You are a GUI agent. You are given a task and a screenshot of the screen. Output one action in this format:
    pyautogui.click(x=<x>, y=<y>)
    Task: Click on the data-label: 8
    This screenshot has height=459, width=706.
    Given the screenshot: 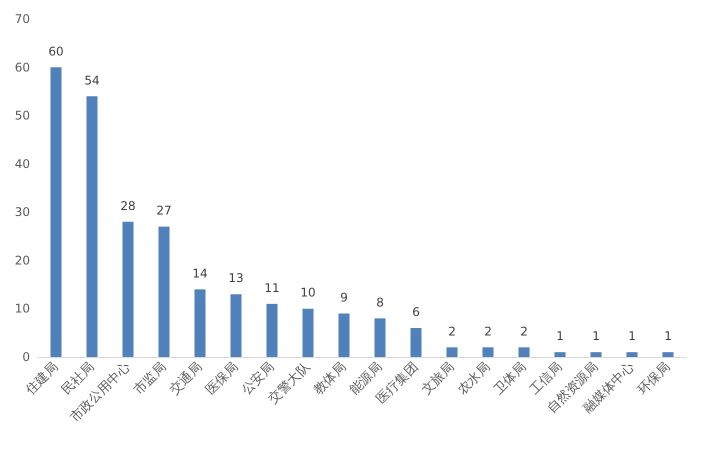 What is the action you would take?
    pyautogui.click(x=380, y=302)
    